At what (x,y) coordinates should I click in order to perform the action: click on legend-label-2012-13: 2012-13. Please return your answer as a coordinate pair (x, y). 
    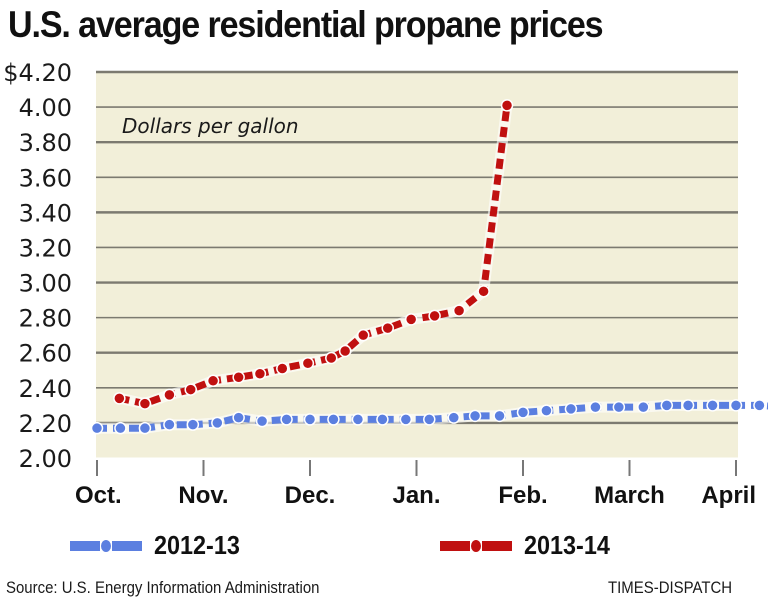
    Looking at the image, I should click on (197, 545).